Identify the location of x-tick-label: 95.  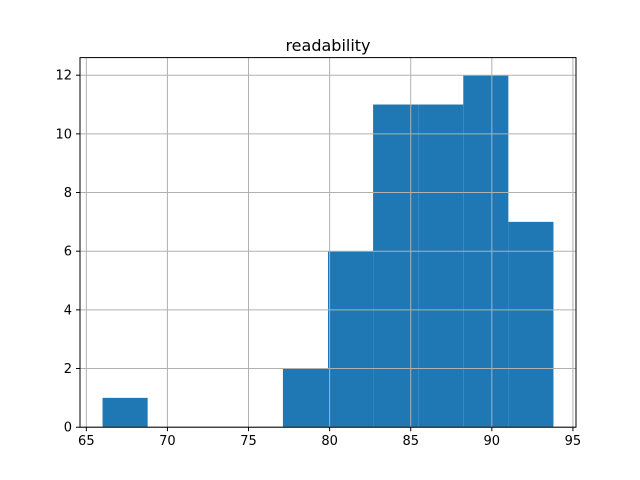
(573, 441).